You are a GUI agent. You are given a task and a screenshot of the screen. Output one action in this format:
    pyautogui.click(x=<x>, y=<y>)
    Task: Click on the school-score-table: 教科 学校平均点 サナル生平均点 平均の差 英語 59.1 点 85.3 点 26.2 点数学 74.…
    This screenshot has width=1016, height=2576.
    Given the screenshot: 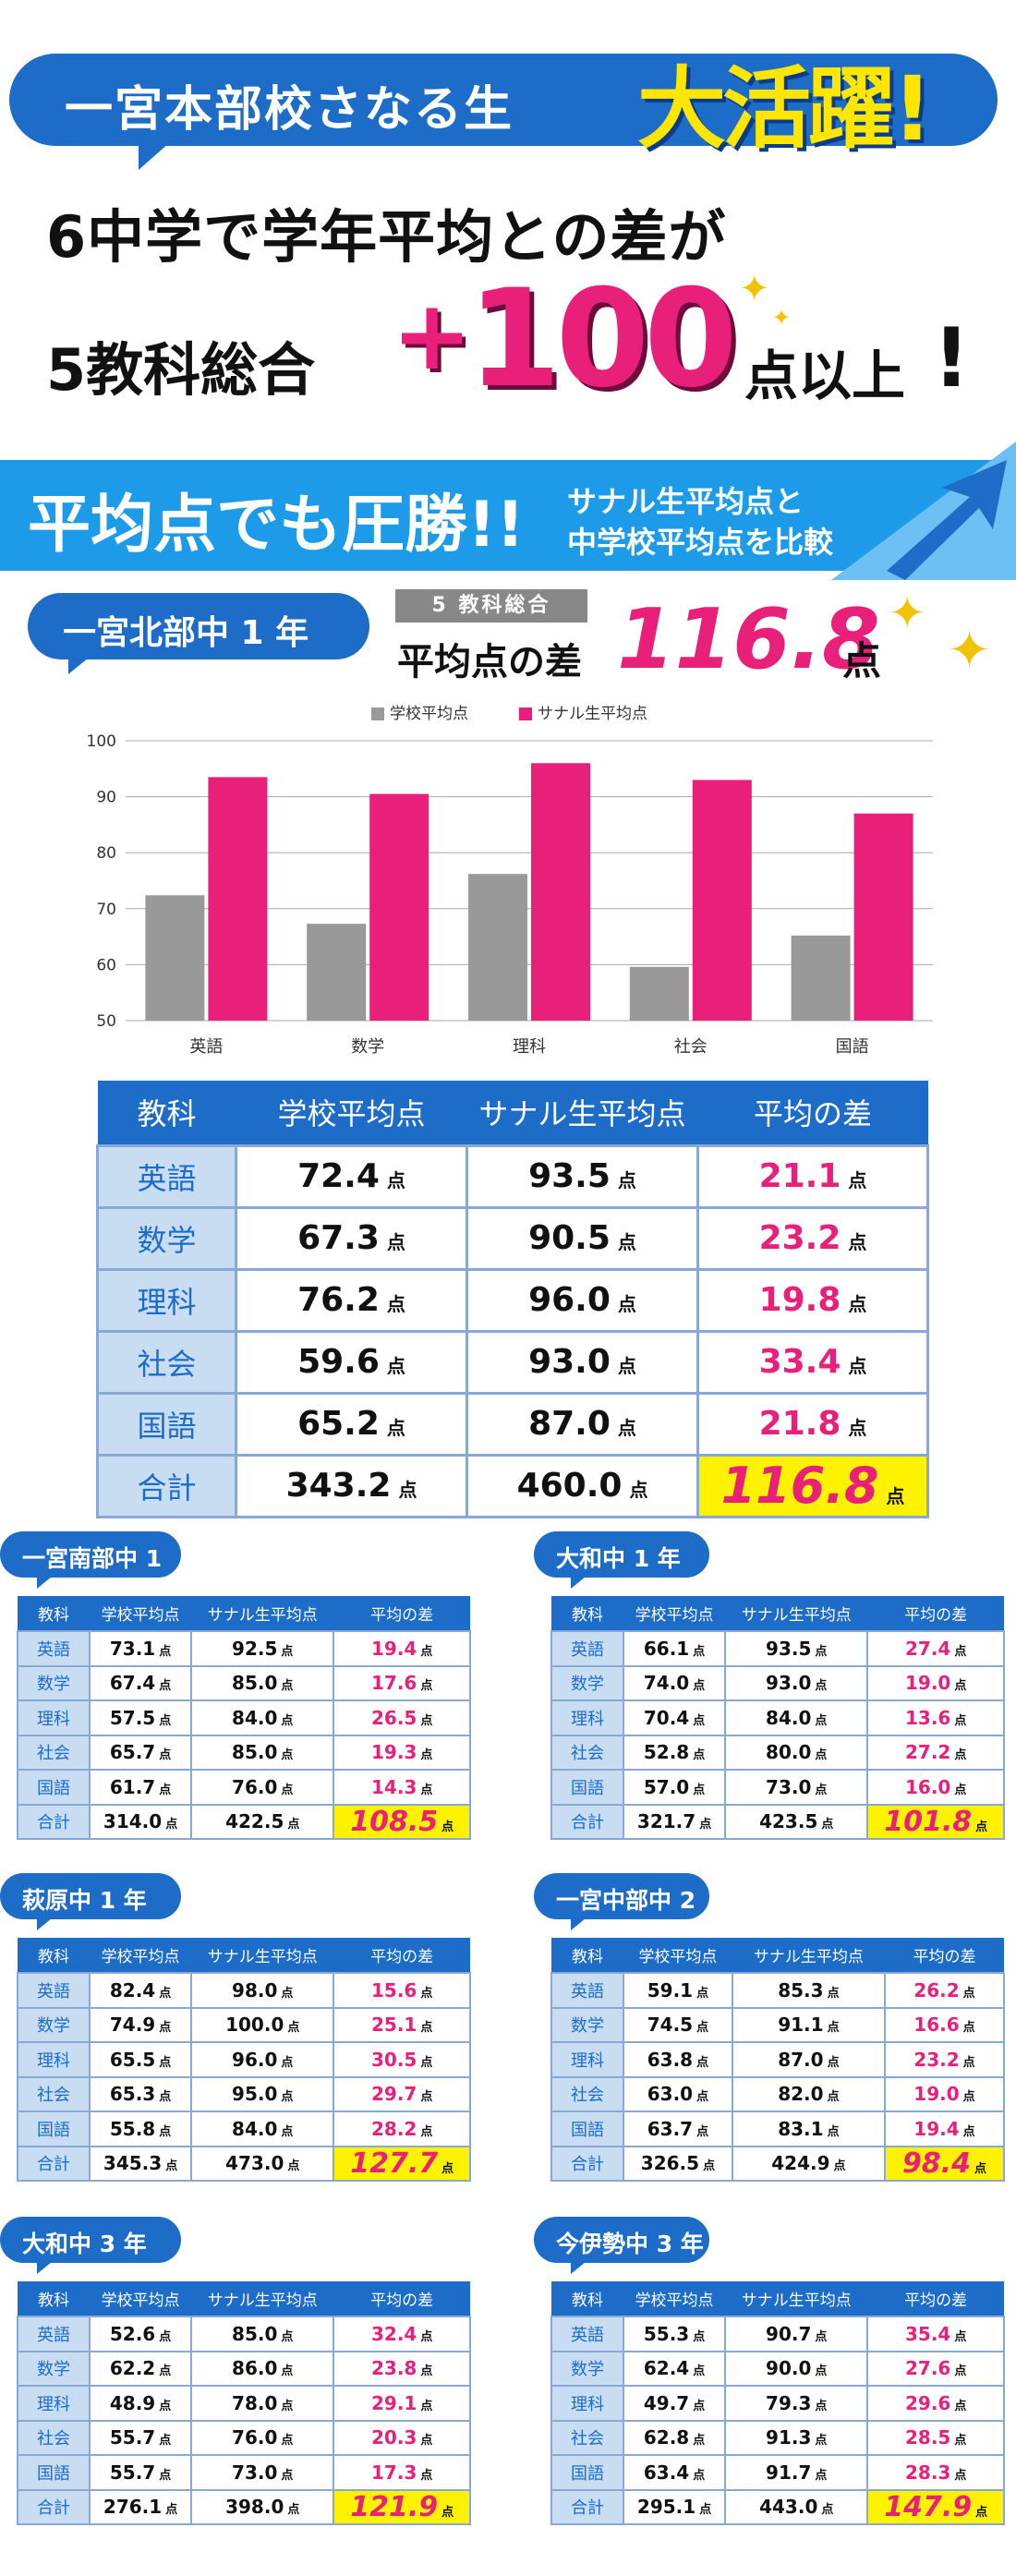 What is the action you would take?
    pyautogui.click(x=778, y=2060)
    